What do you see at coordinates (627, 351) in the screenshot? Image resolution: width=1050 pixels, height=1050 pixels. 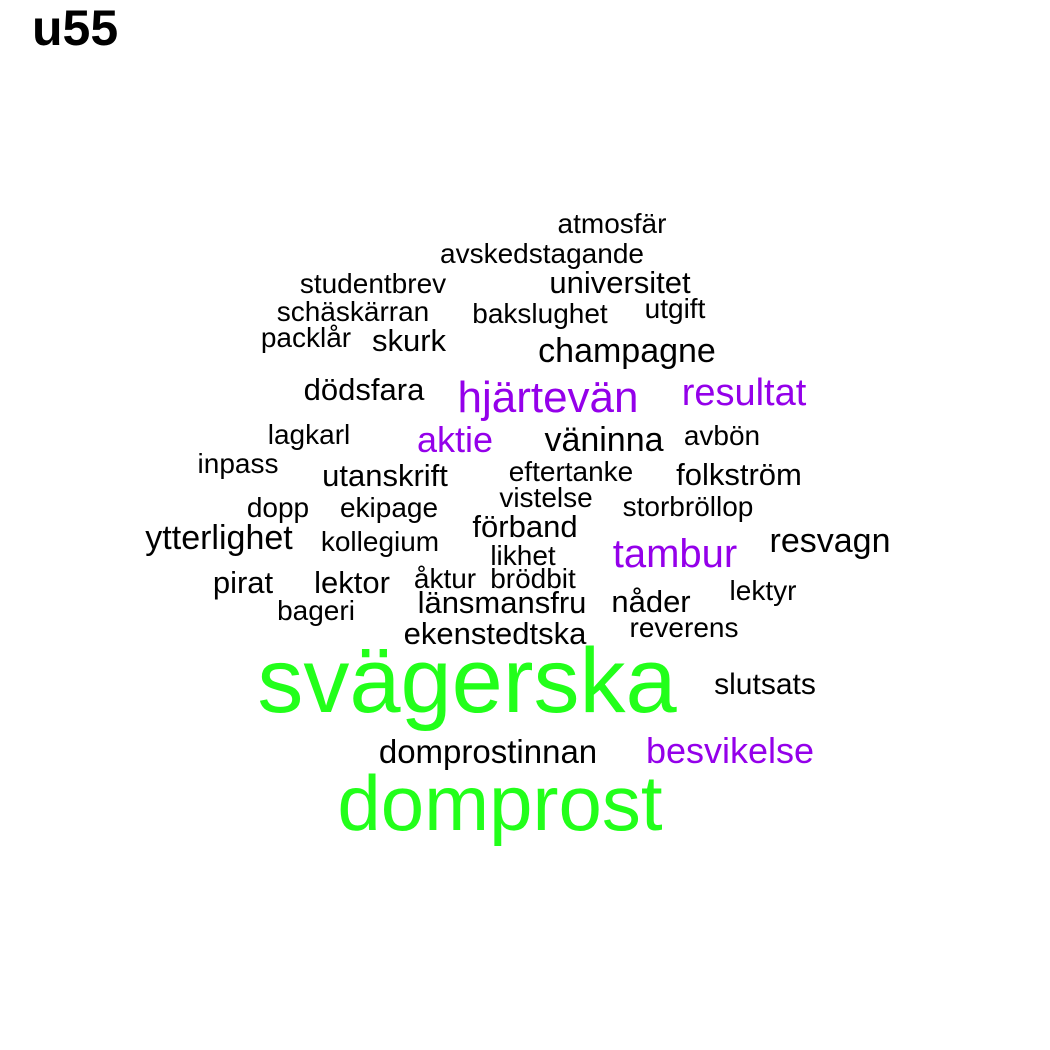 I see `cloud-word-16: champagne` at bounding box center [627, 351].